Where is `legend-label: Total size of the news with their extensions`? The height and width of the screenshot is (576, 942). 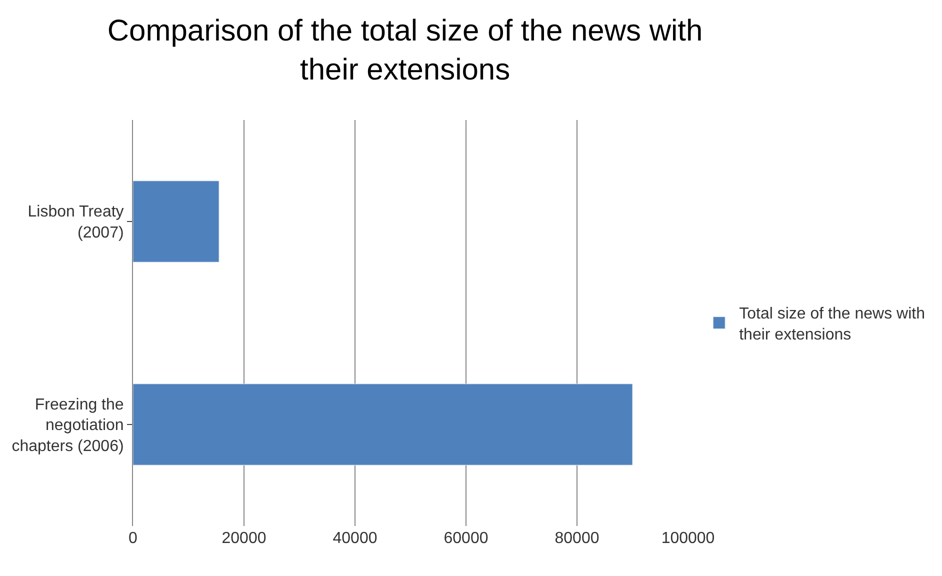 legend-label: Total size of the news with their extensions is located at coordinates (832, 325).